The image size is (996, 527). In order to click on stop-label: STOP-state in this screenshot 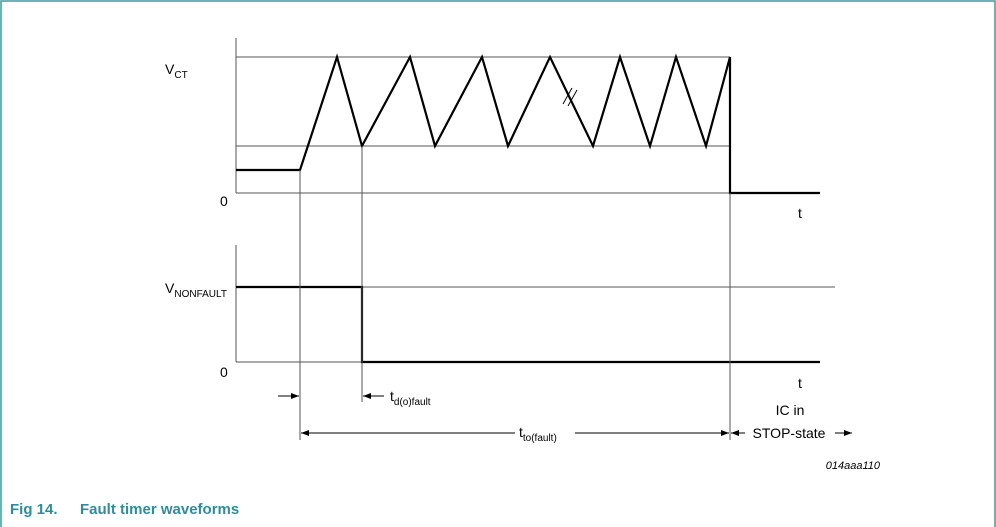, I will do `click(789, 433)`.